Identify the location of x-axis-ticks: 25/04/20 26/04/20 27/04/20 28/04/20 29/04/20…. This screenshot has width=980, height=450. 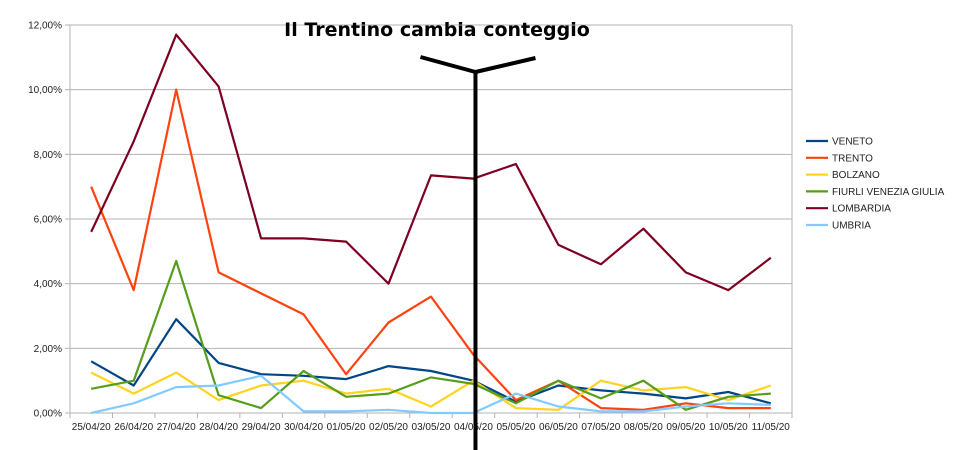
(431, 423).